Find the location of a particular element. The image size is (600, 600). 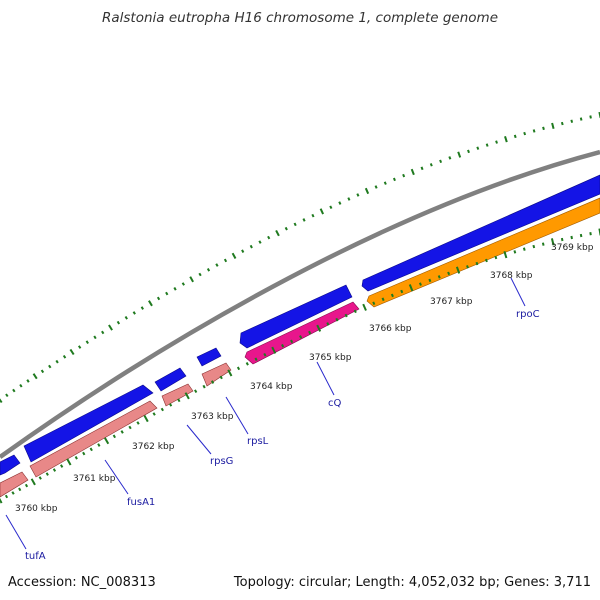

gene-label: rpoC is located at coordinates (528, 314).